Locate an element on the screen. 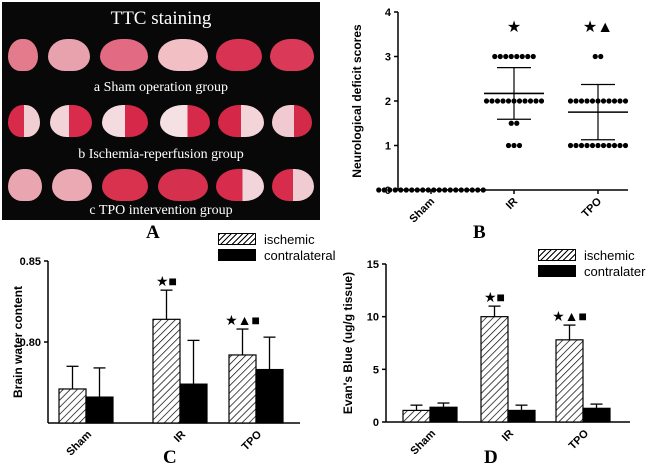 The height and width of the screenshot is (469, 646). y-tick-label: 5 is located at coordinates (376, 370).